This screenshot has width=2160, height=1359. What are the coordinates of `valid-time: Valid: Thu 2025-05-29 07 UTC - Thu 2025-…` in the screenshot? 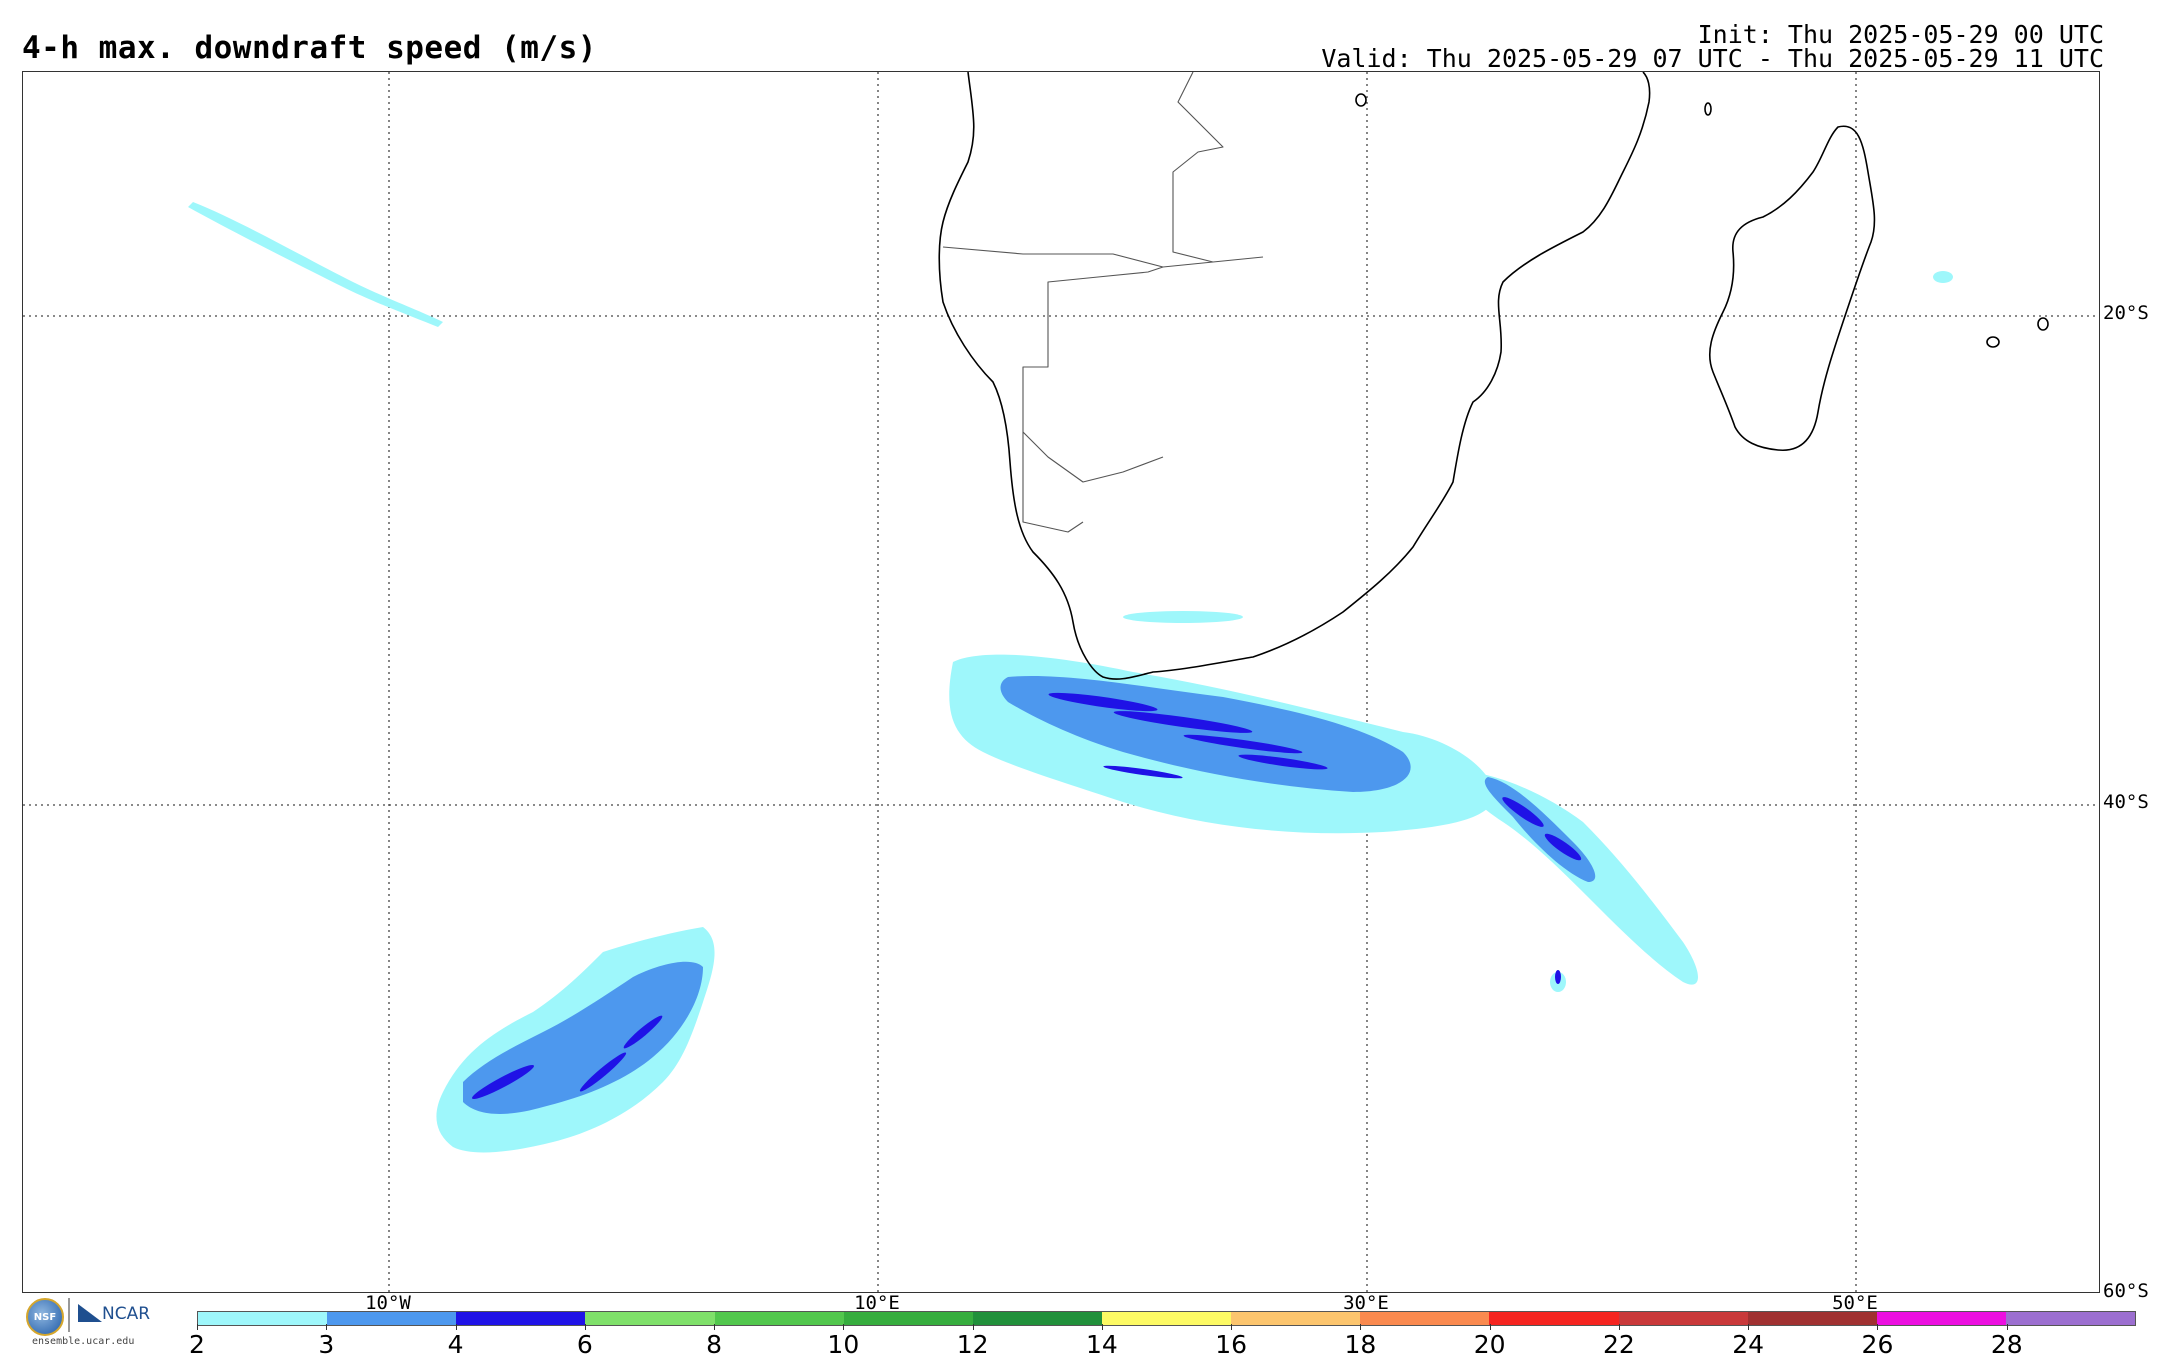 It's located at (1712, 58).